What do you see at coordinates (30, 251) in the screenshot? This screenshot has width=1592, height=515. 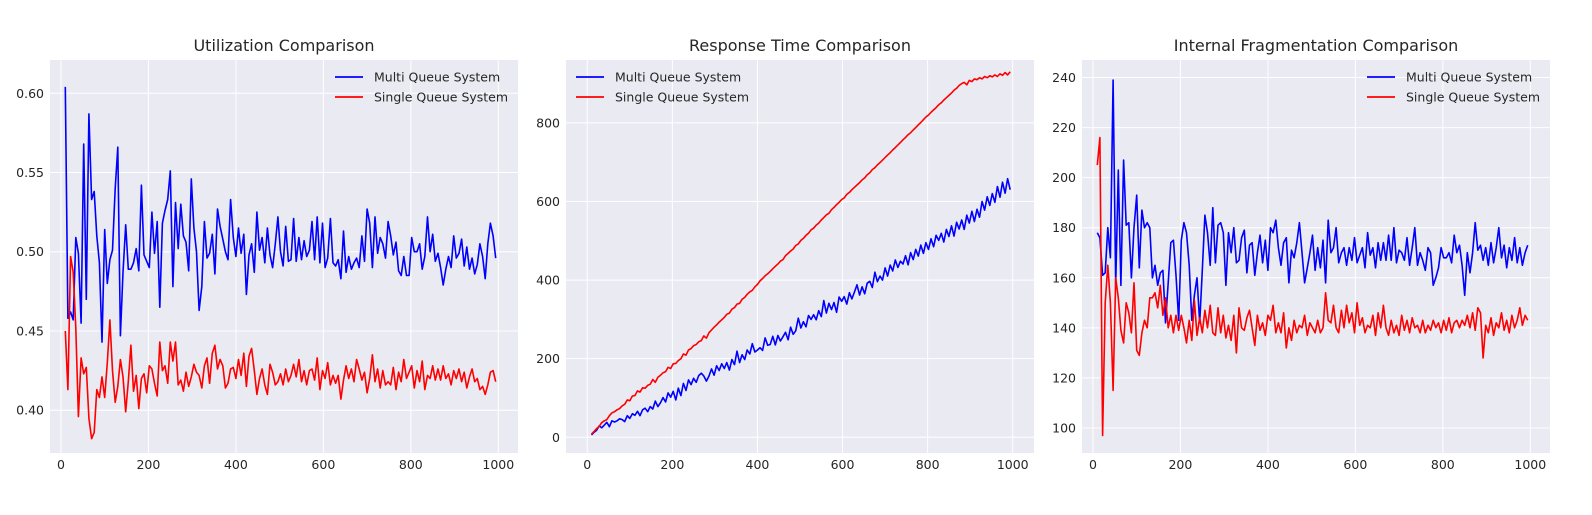 I see `y-tick-label: 0.50` at bounding box center [30, 251].